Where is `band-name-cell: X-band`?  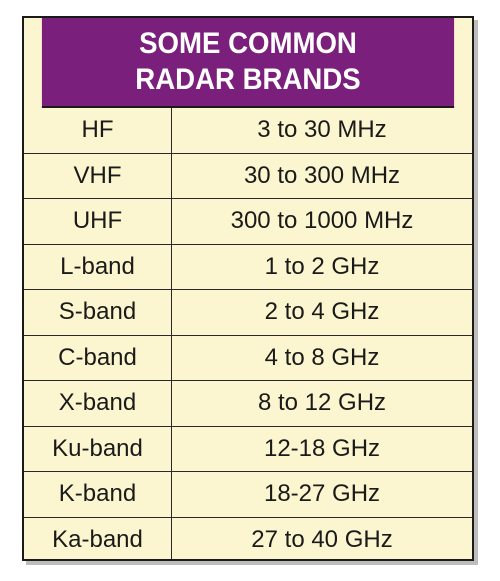 band-name-cell: X-band is located at coordinates (98, 403).